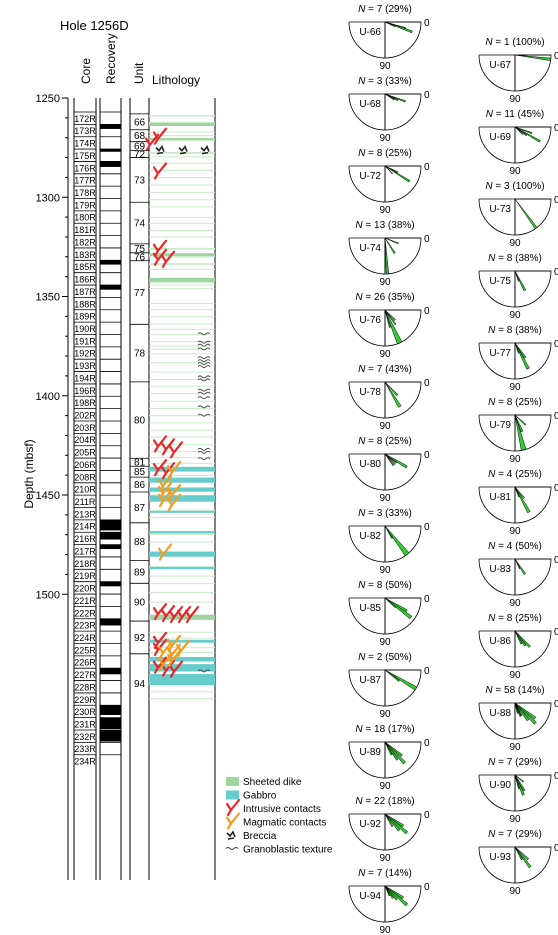  What do you see at coordinates (140, 542) in the screenshot?
I see `unit-label: 88` at bounding box center [140, 542].